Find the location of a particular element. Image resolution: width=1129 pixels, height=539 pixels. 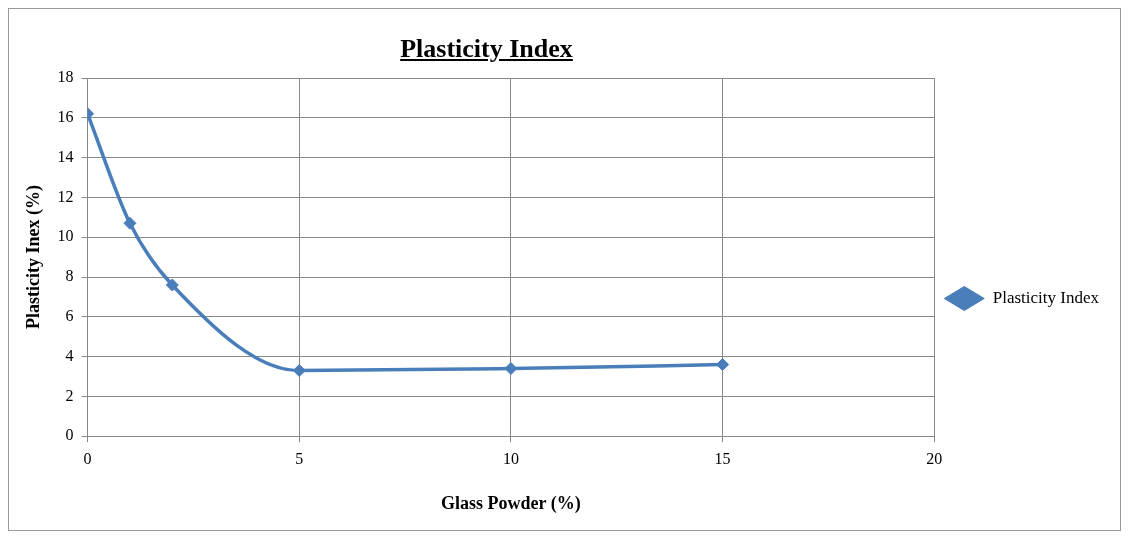

x-tick-label: 15 is located at coordinates (722, 458).